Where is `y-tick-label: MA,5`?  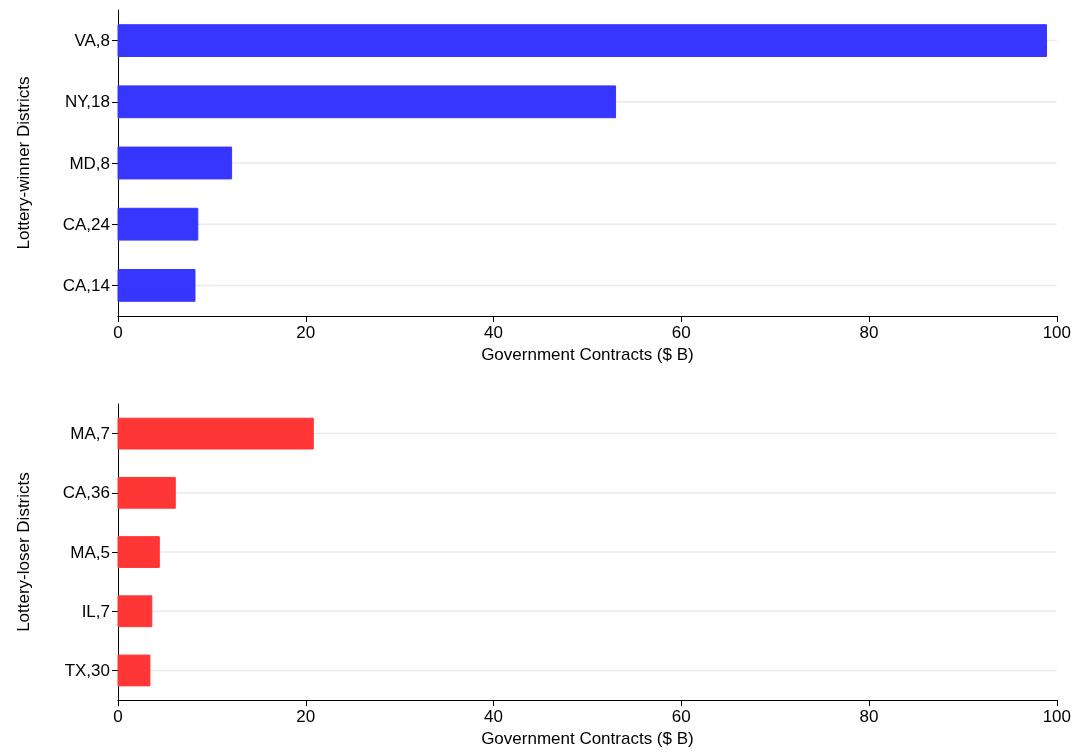
y-tick-label: MA,5 is located at coordinates (90, 552).